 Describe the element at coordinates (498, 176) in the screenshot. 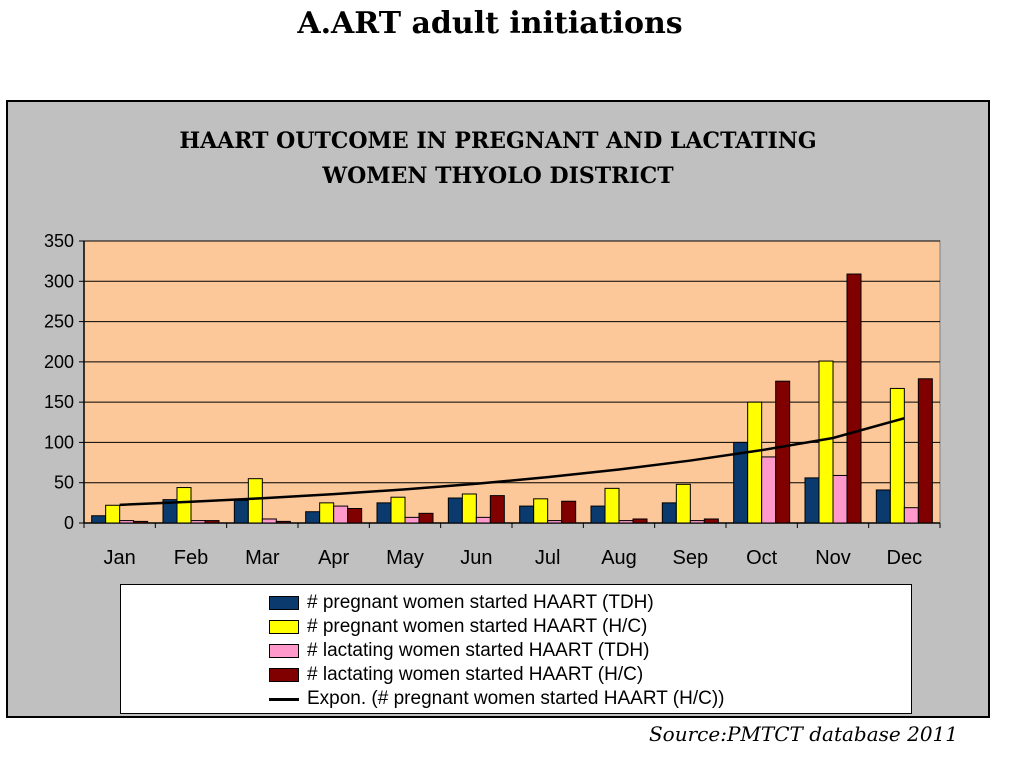

I see `chart-title-line-2: WOMEN THYOLO DISTRICT` at that location.